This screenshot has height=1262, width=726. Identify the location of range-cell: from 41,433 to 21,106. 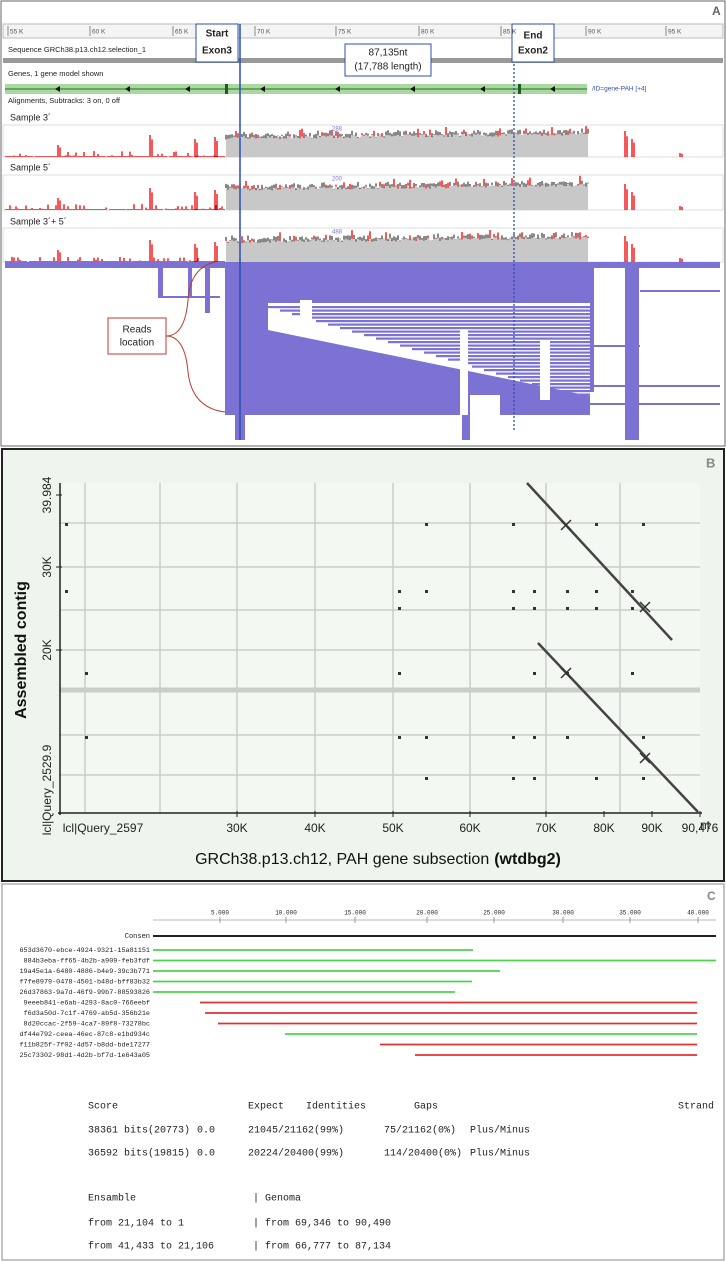
(151, 1247).